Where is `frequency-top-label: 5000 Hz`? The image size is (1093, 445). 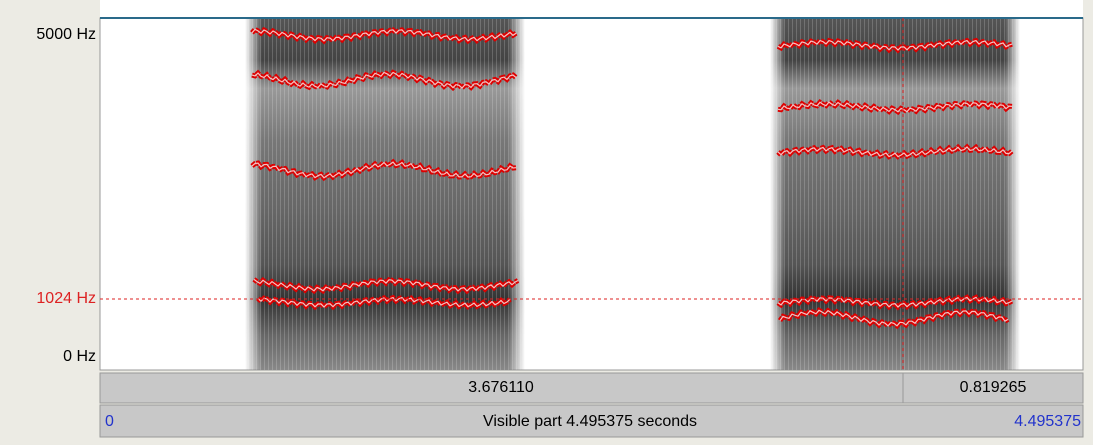
frequency-top-label: 5000 Hz is located at coordinates (66, 34).